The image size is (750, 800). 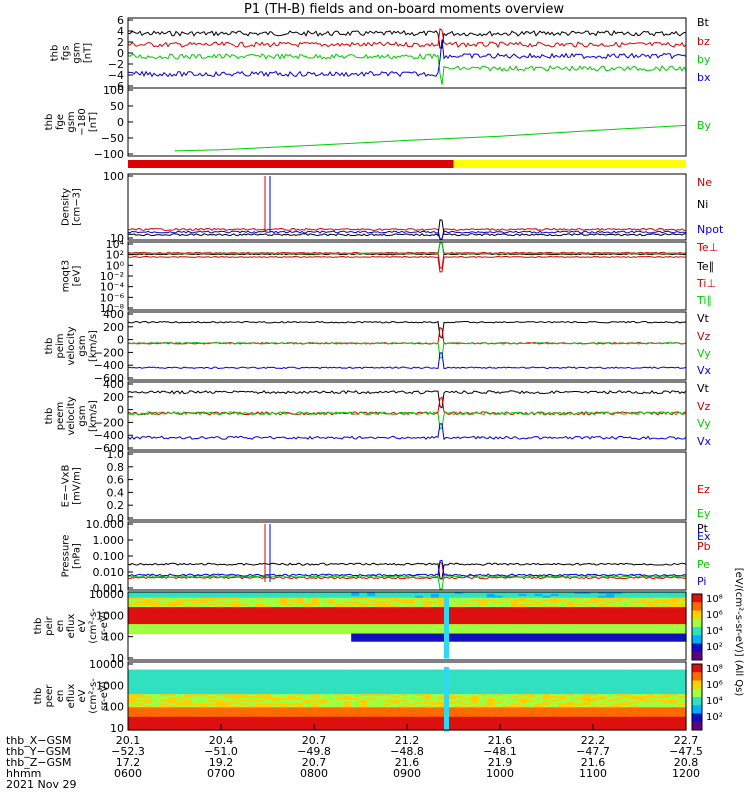 I want to click on x-tick-label: 0600, so click(x=128, y=773).